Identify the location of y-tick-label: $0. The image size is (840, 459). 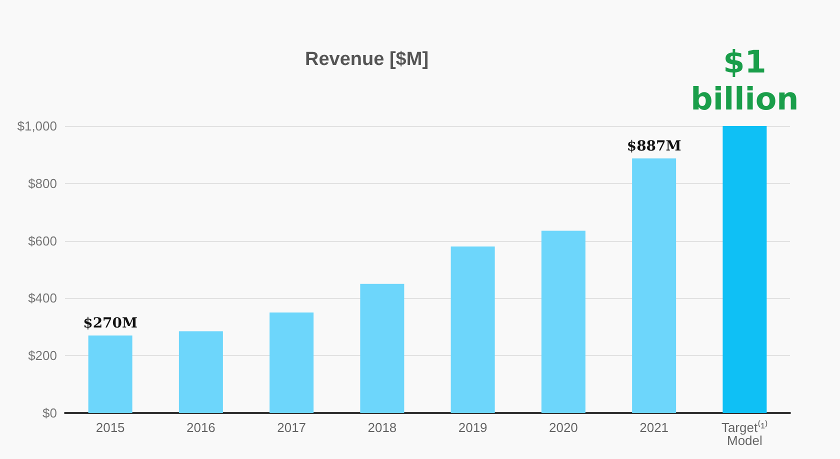
(49, 413).